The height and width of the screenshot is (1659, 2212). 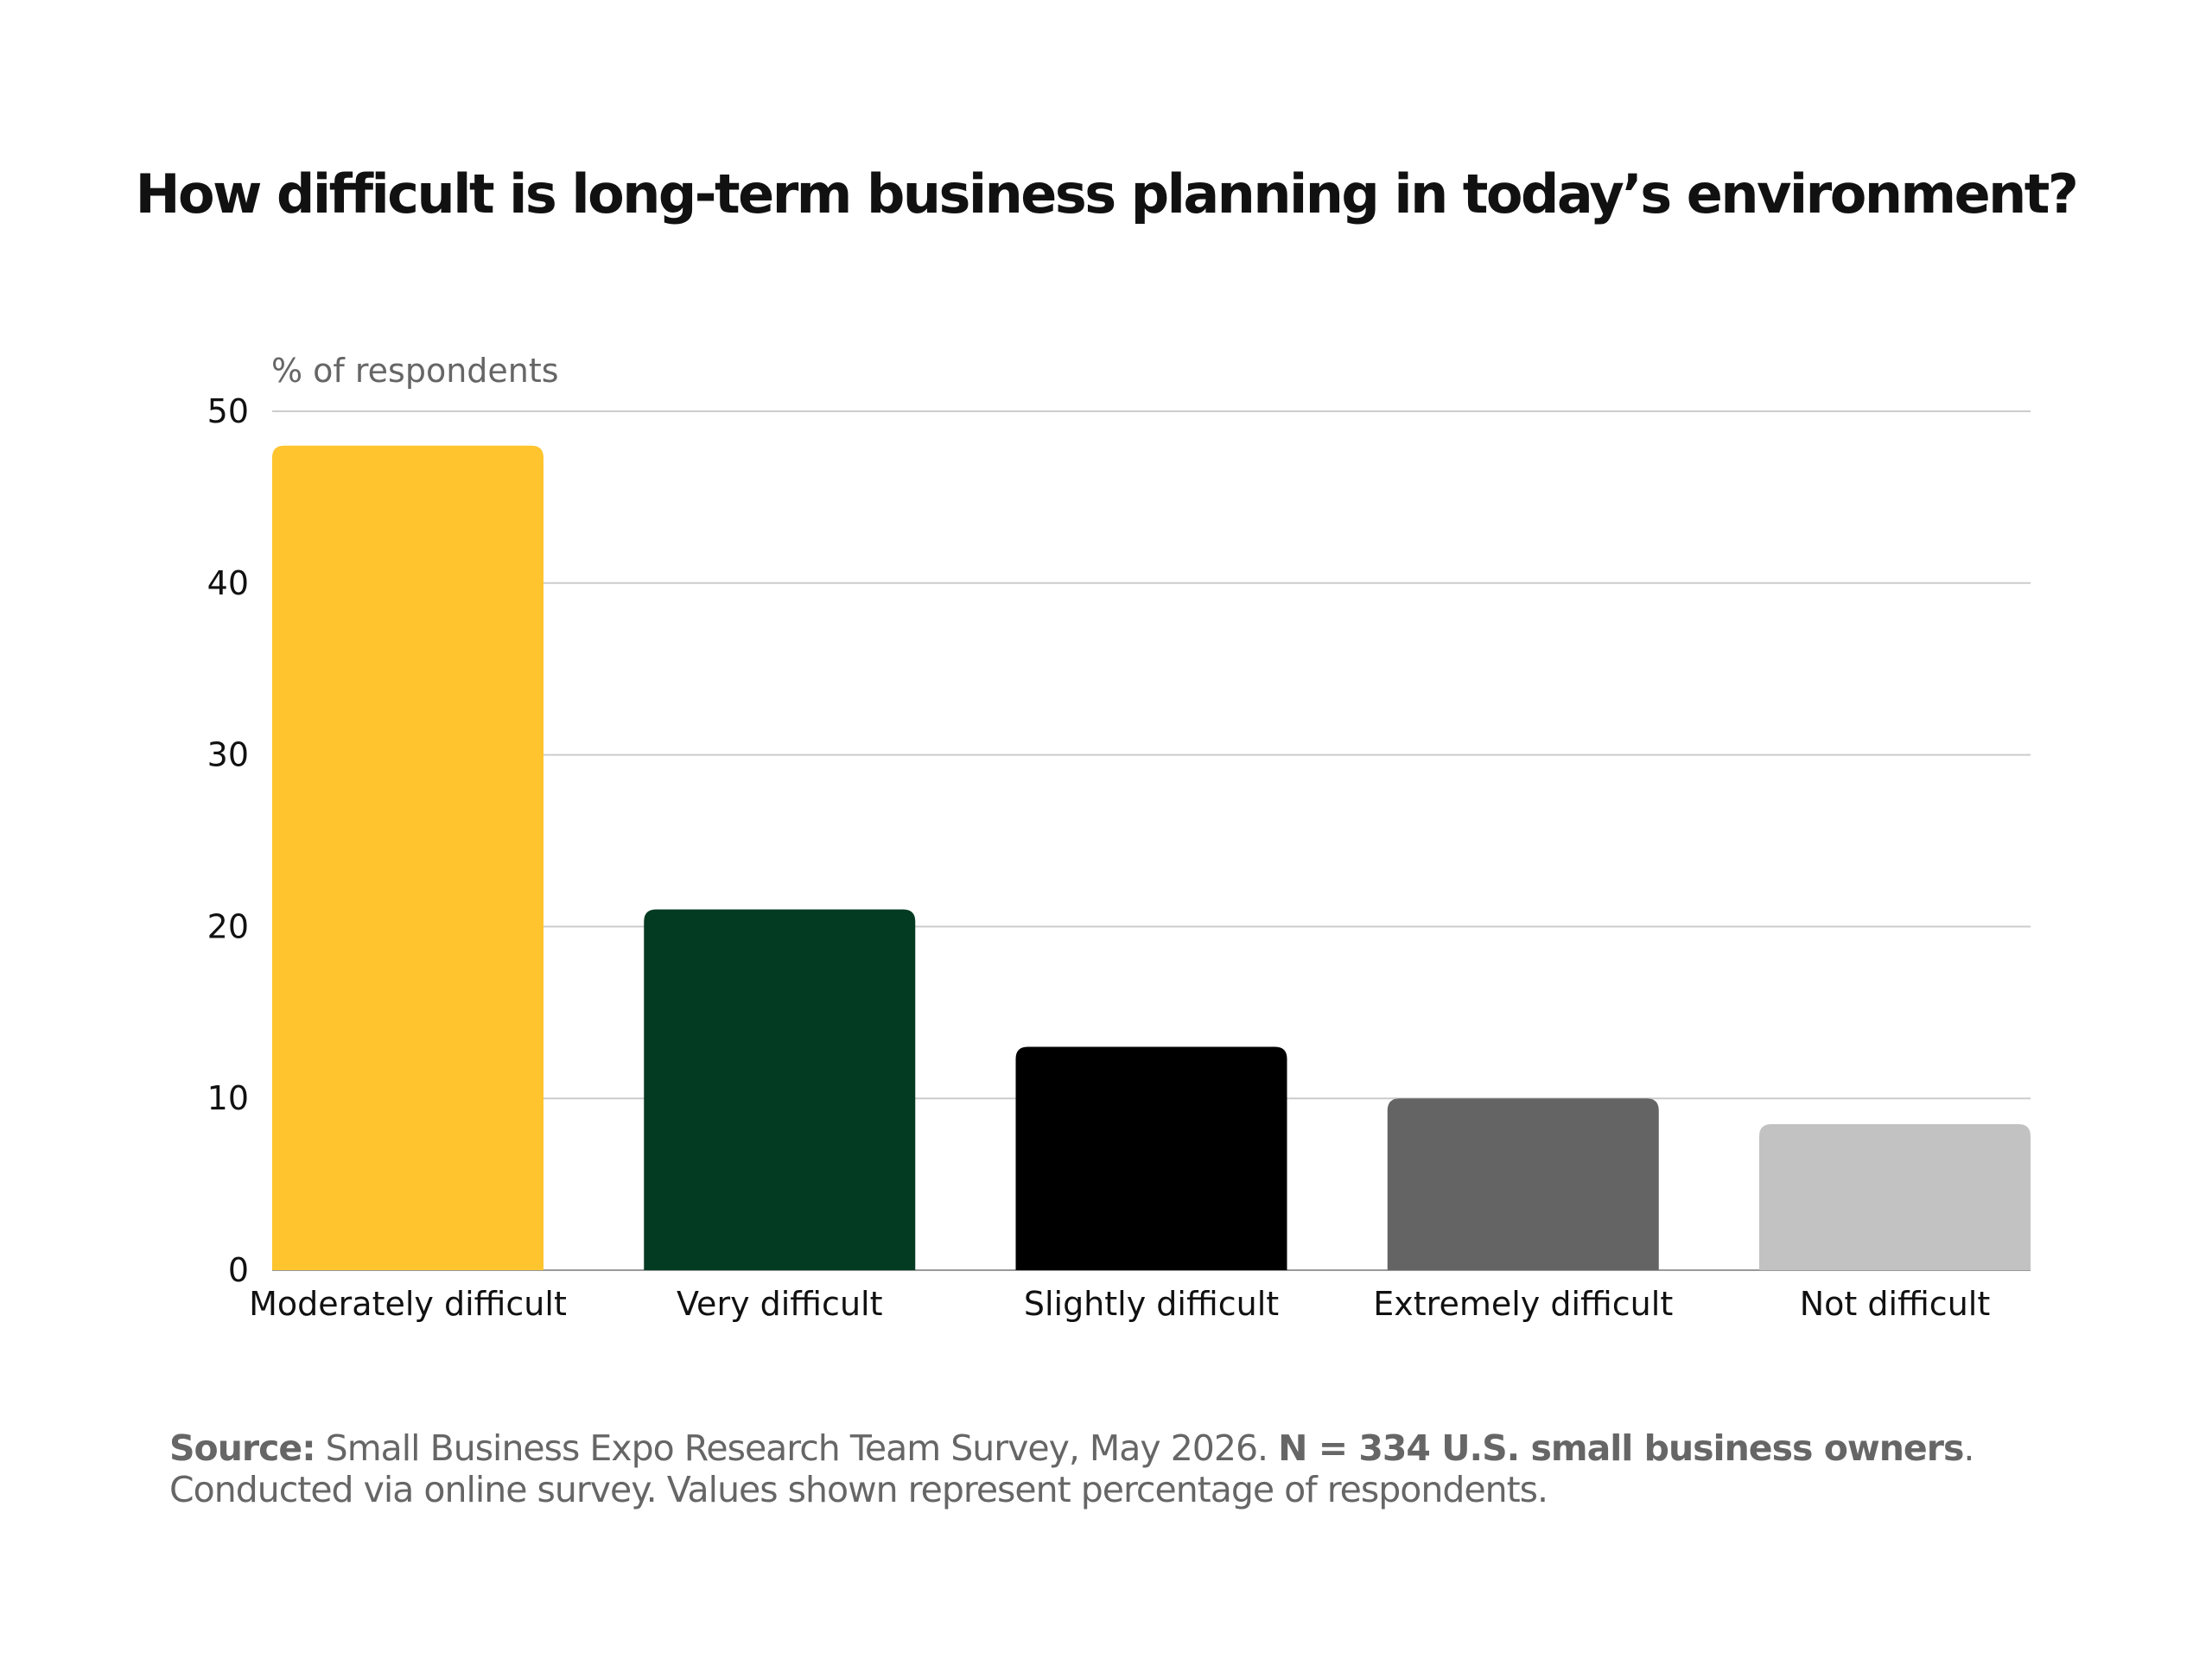 I want to click on source-label: Source:, so click(x=242, y=1448).